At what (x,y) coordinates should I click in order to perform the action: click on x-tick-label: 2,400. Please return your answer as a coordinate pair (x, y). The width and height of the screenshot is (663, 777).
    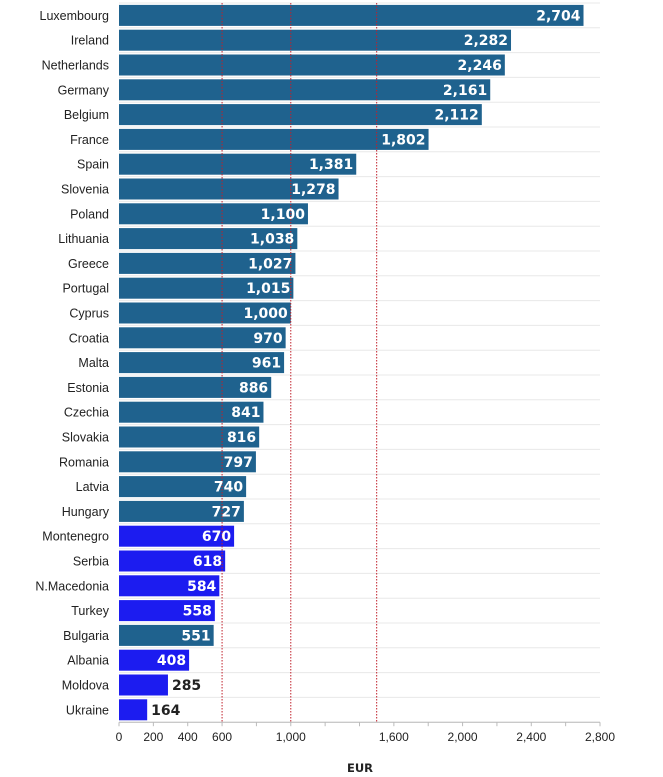
    Looking at the image, I should click on (531, 737).